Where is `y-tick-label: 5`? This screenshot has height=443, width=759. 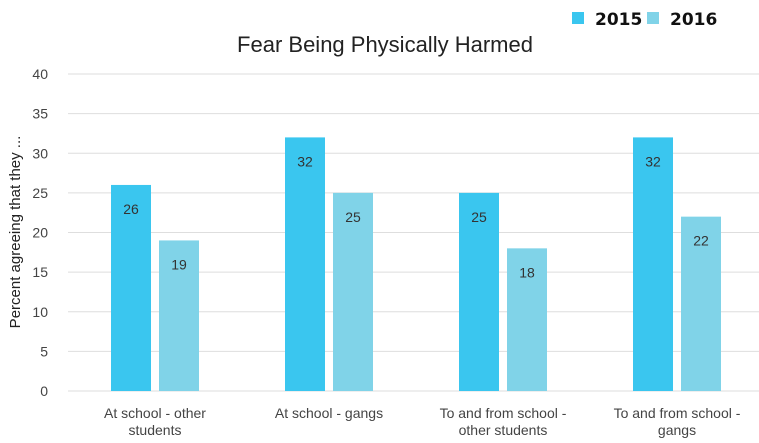 y-tick-label: 5 is located at coordinates (44, 351).